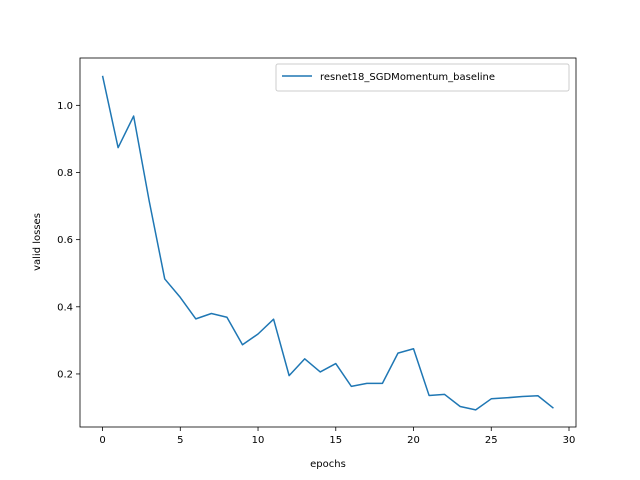 Image resolution: width=640 pixels, height=480 pixels. Describe the element at coordinates (328, 464) in the screenshot. I see `x-axis-label: epochs` at that location.